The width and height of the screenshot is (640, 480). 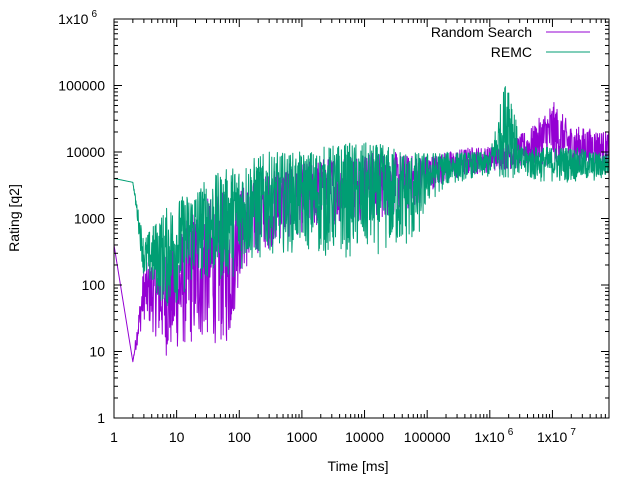 I want to click on x-tick-label-exponent: 6, so click(x=511, y=432).